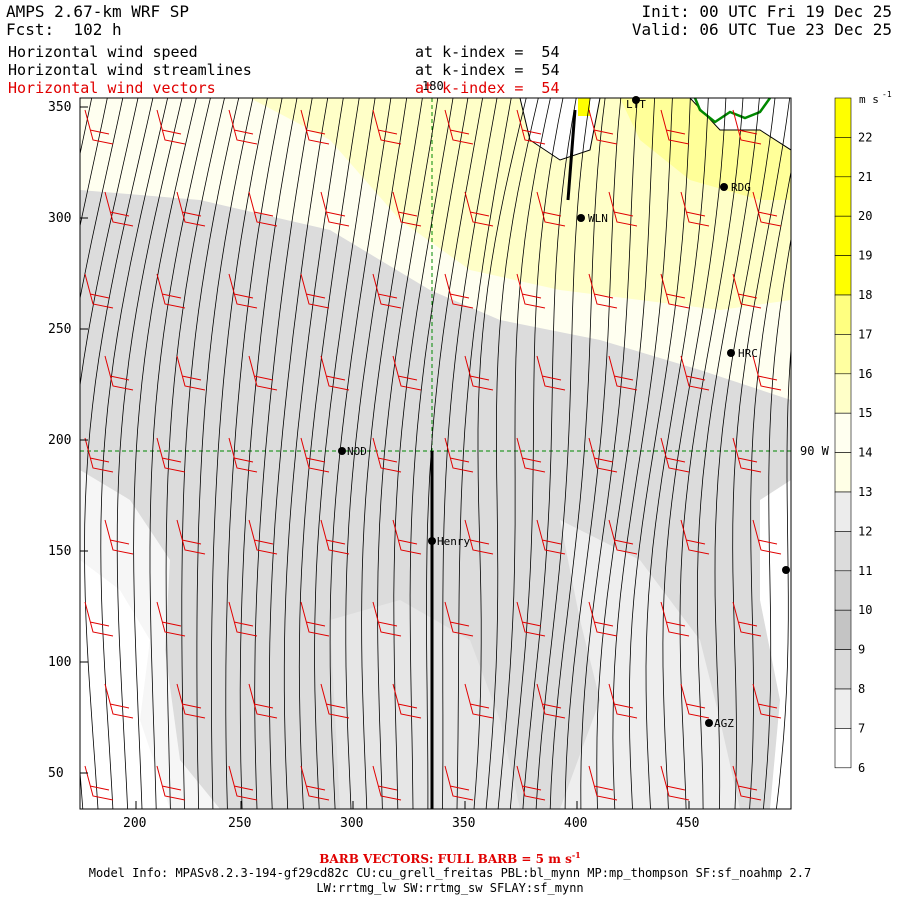 The image size is (900, 900). What do you see at coordinates (357, 451) in the screenshot?
I see `station-label-nod: NOD` at bounding box center [357, 451].